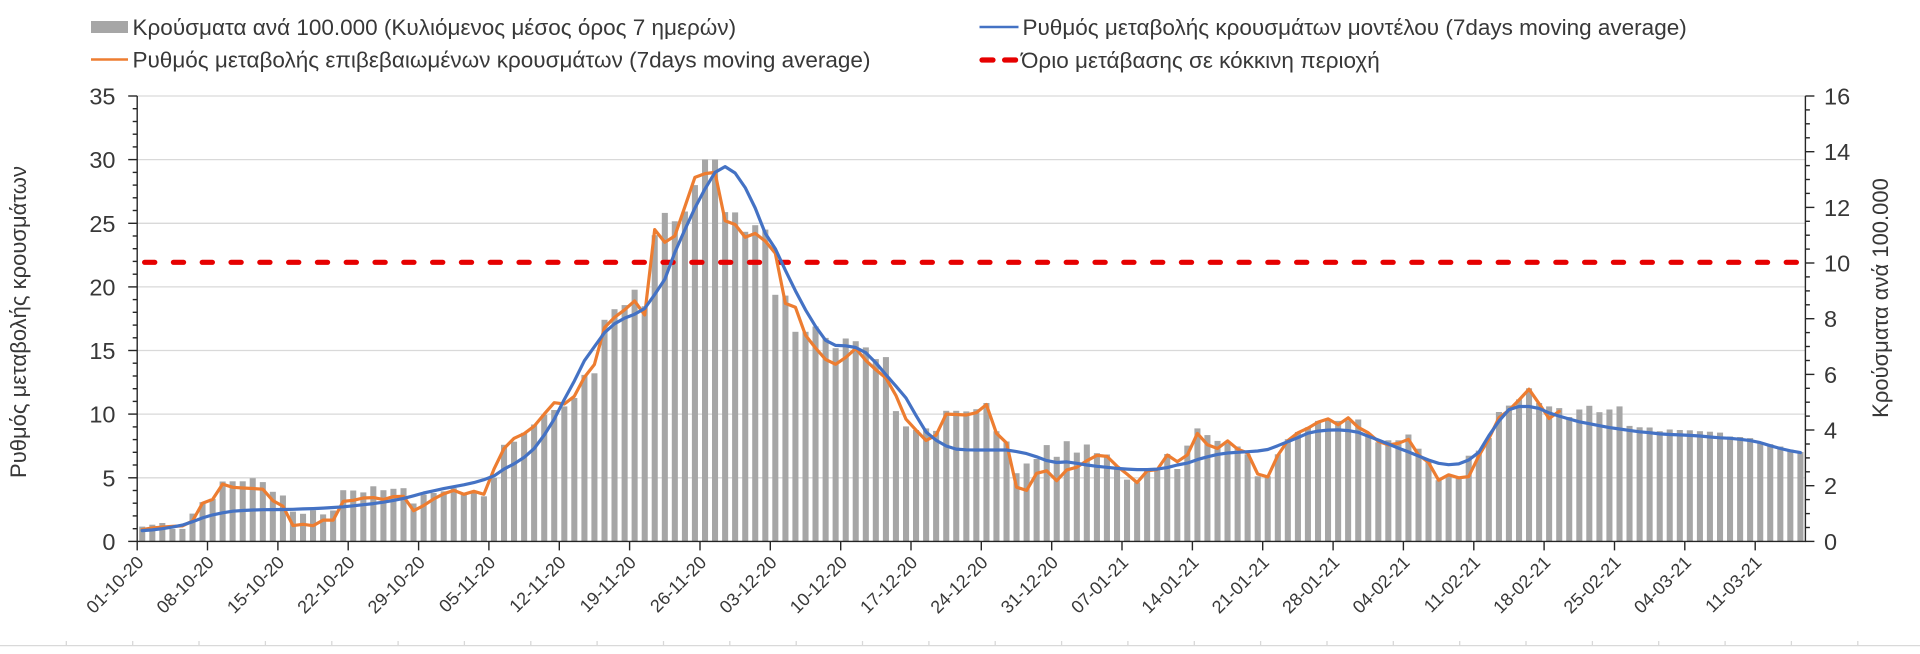 Image resolution: width=1920 pixels, height=654 pixels. What do you see at coordinates (108, 478) in the screenshot?
I see `svg-text: 5` at bounding box center [108, 478].